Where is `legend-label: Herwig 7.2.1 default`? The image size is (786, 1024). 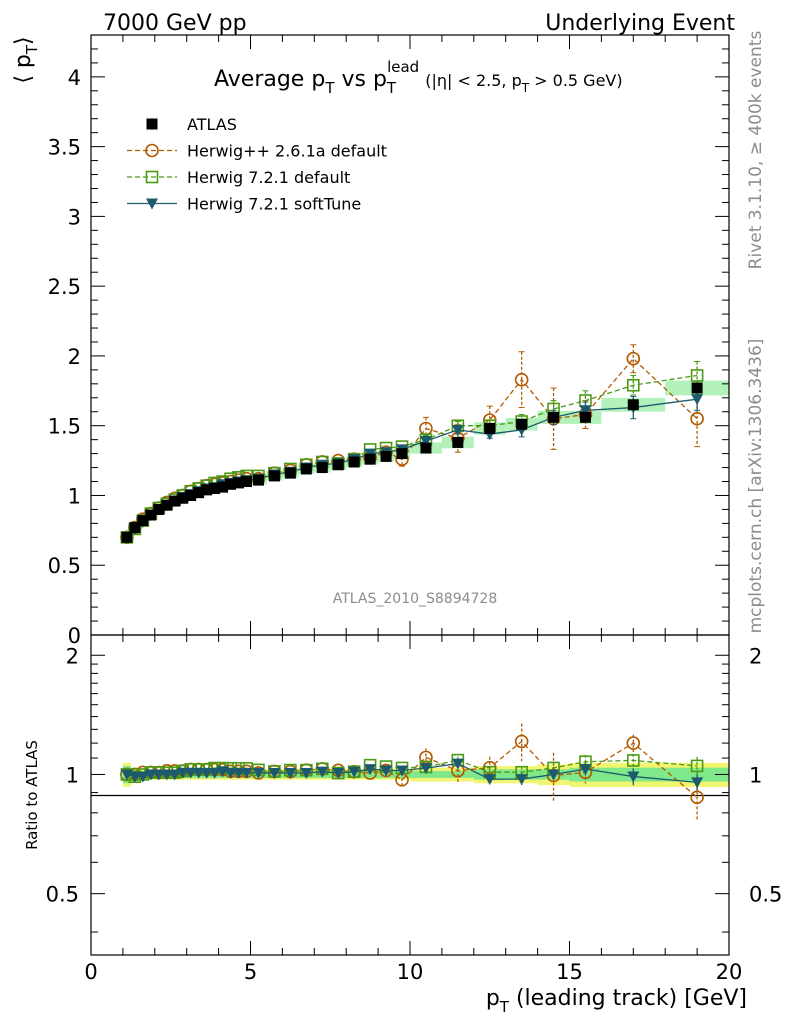 legend-label: Herwig 7.2.1 default is located at coordinates (268, 177).